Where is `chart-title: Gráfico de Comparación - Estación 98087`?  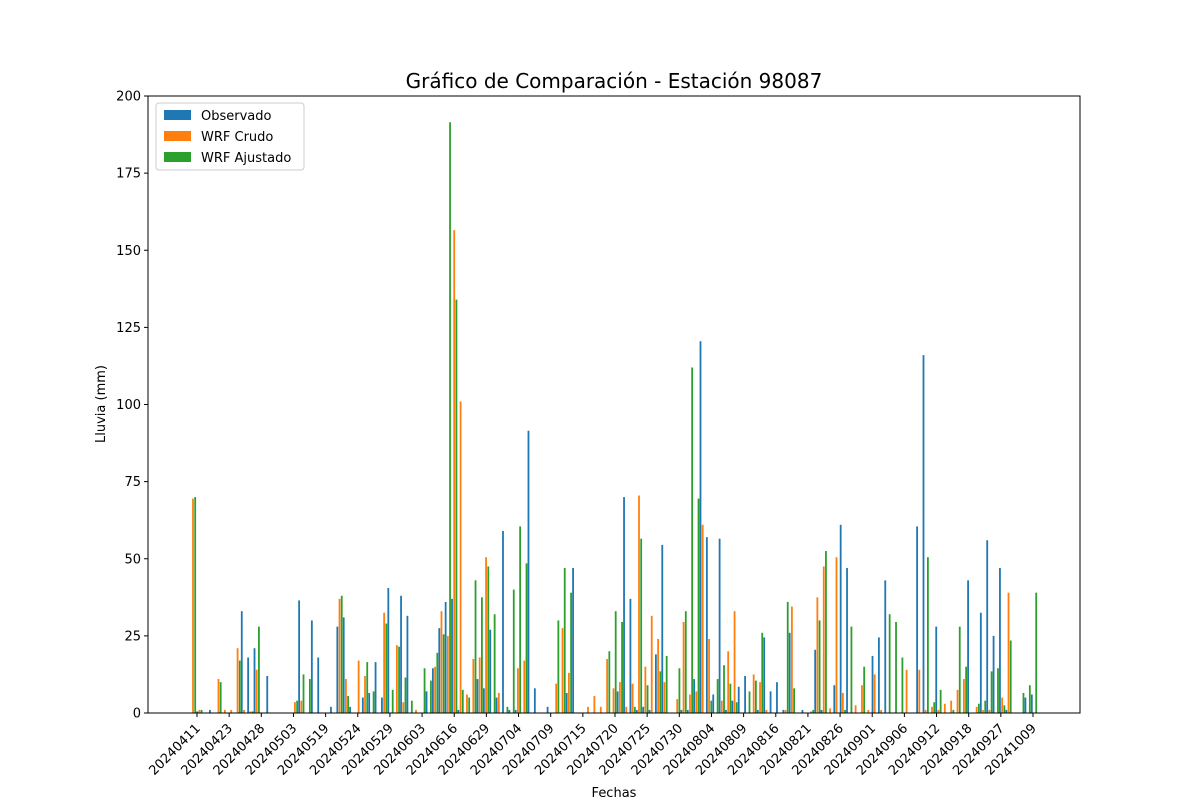 chart-title: Gráfico de Comparación - Estación 98087 is located at coordinates (614, 81).